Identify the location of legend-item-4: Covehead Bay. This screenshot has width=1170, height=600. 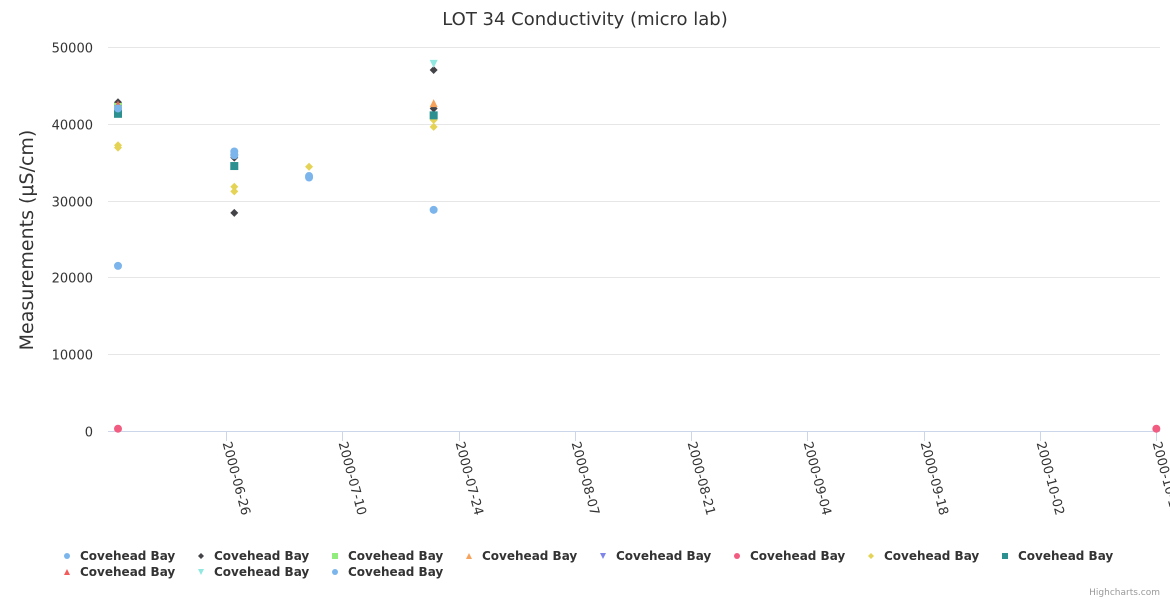
(521, 556).